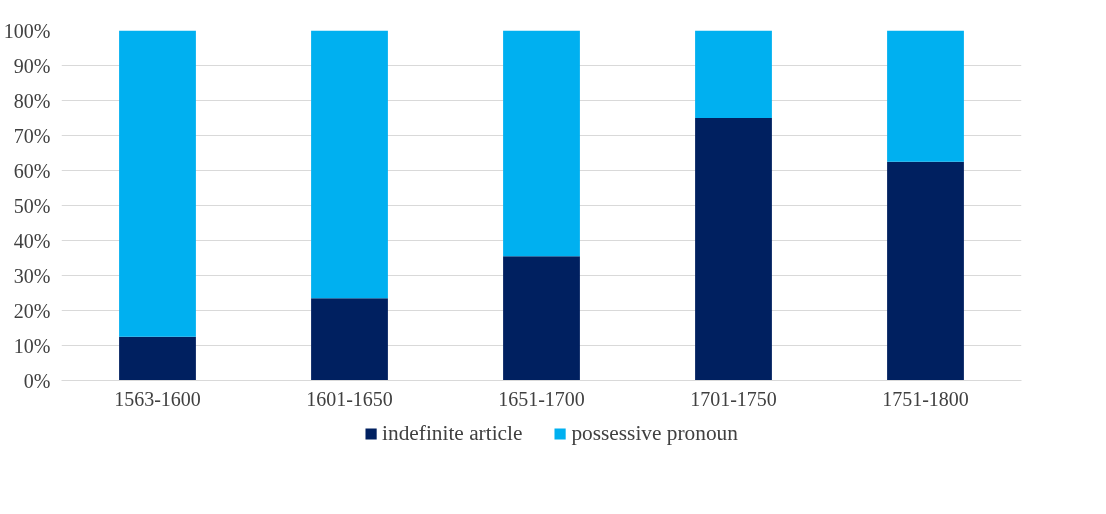 The width and height of the screenshot is (1106, 514). I want to click on y-tick-label: 90%, so click(32, 65).